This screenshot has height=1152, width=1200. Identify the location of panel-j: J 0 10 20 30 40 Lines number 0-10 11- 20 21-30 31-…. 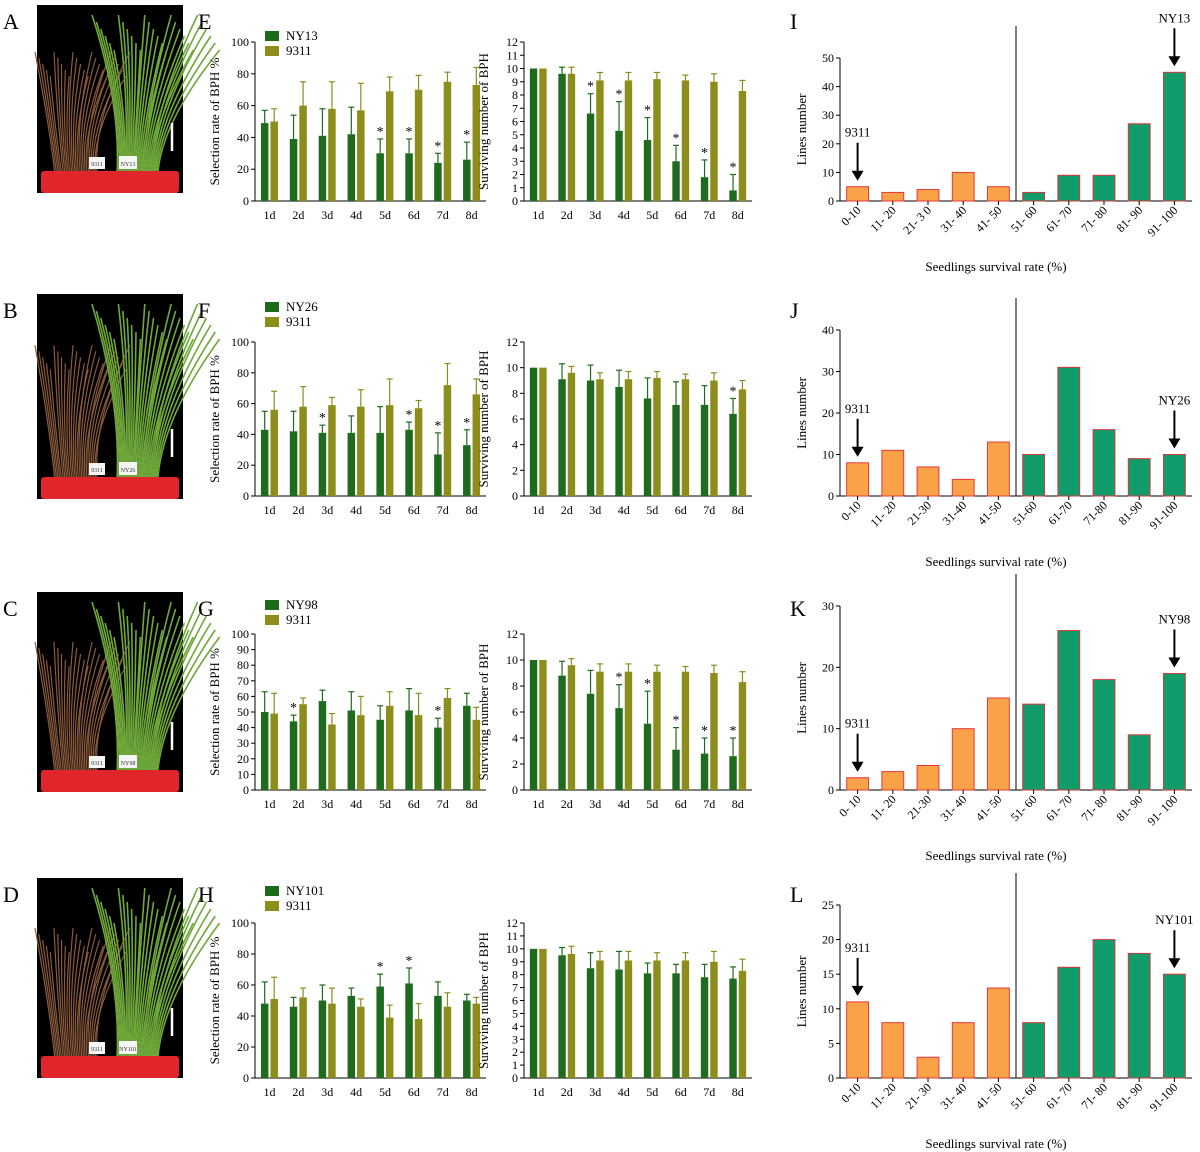
(991, 433).